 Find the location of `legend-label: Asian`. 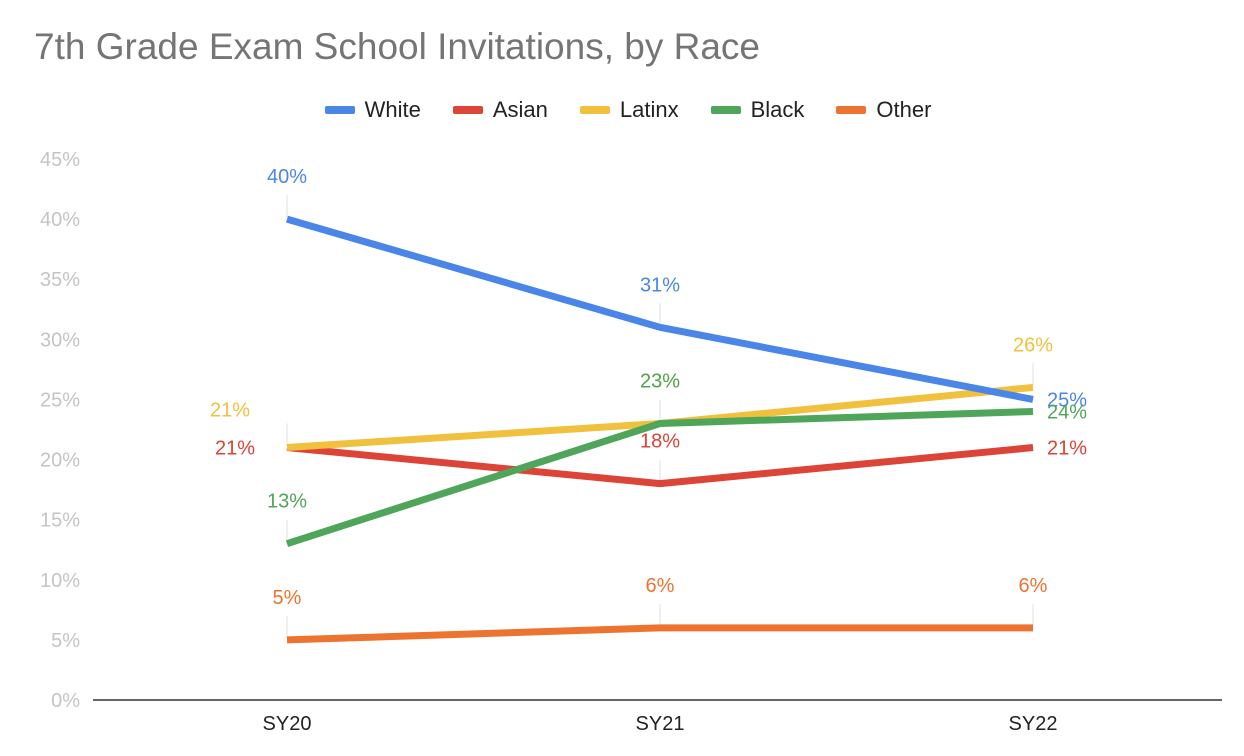

legend-label: Asian is located at coordinates (520, 109).